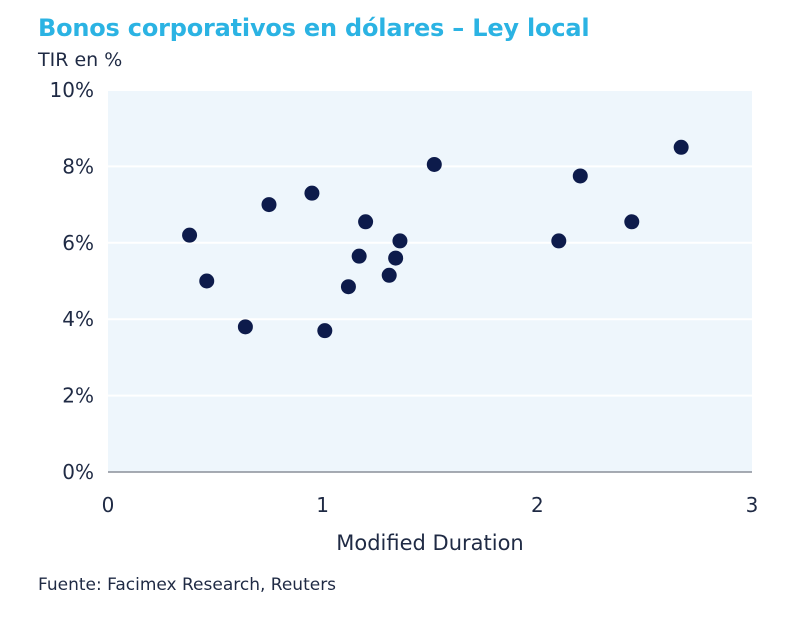 This screenshot has height=629, width=800. Describe the element at coordinates (78, 319) in the screenshot. I see `y-tick-label: 4%` at that location.